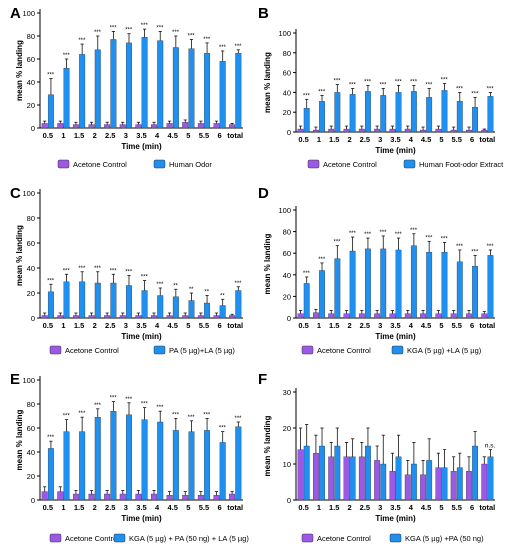 The image size is (507, 555). Describe the element at coordinates (31, 476) in the screenshot. I see `y-tick-label: 20` at that location.